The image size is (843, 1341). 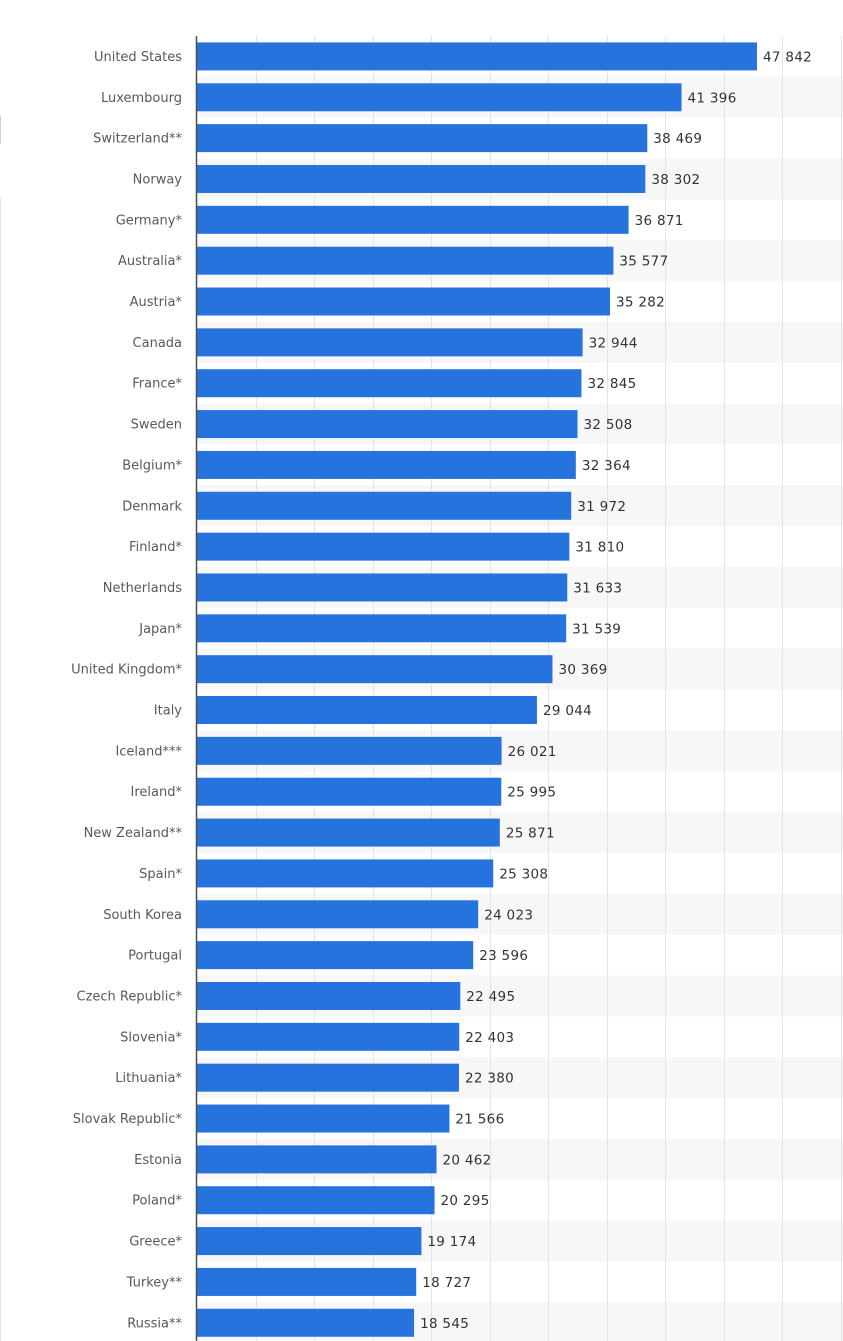 I want to click on category-label: Greece*, so click(x=155, y=1242).